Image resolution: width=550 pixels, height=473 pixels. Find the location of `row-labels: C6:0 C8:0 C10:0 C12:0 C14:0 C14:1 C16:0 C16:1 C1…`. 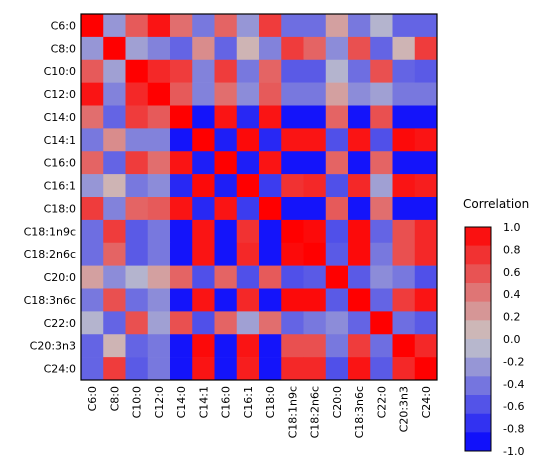

row-labels: C6:0 C8:0 C10:0 C12:0 C14:0 C14:1 C16:0 C16:1 C1… is located at coordinates (50, 197).